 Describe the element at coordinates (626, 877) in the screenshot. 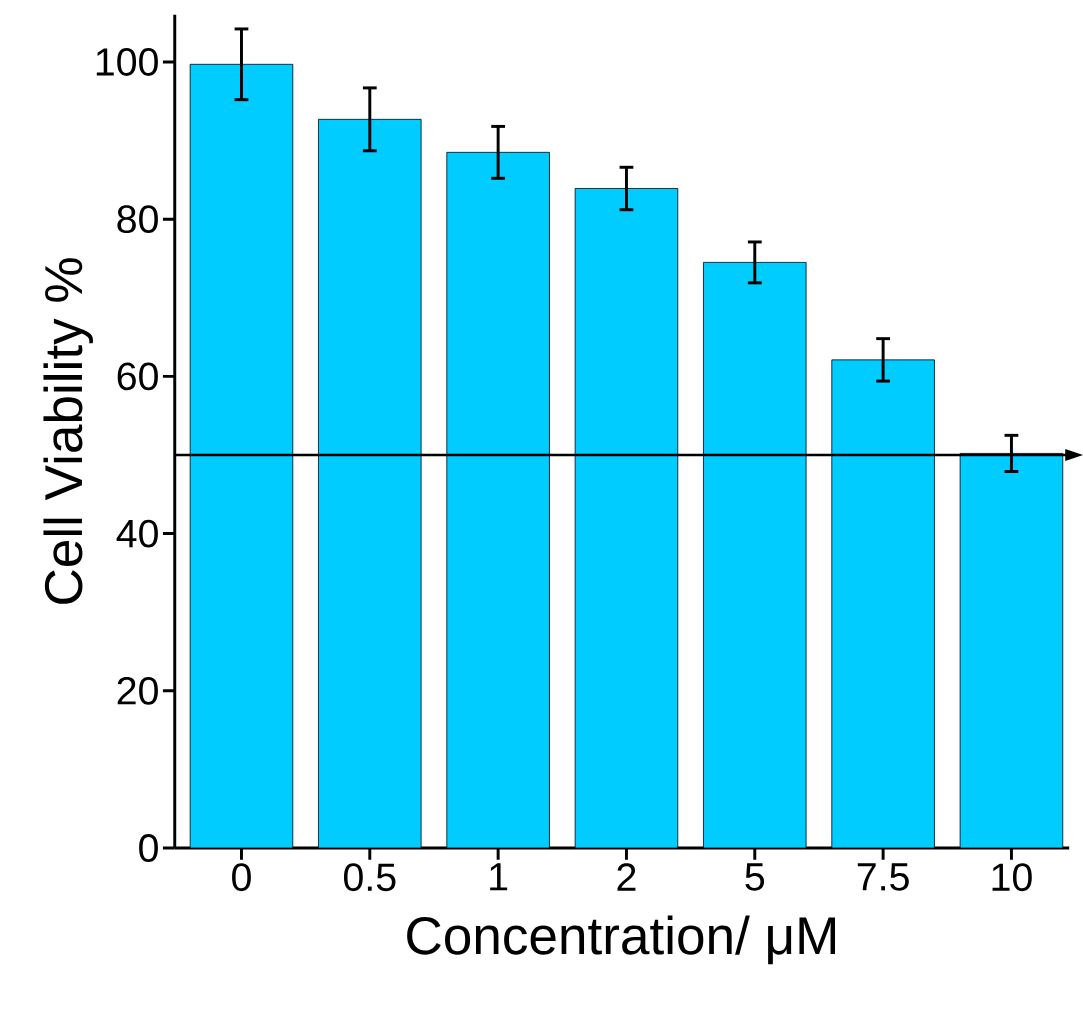

I see `x-tick-label: 2` at that location.